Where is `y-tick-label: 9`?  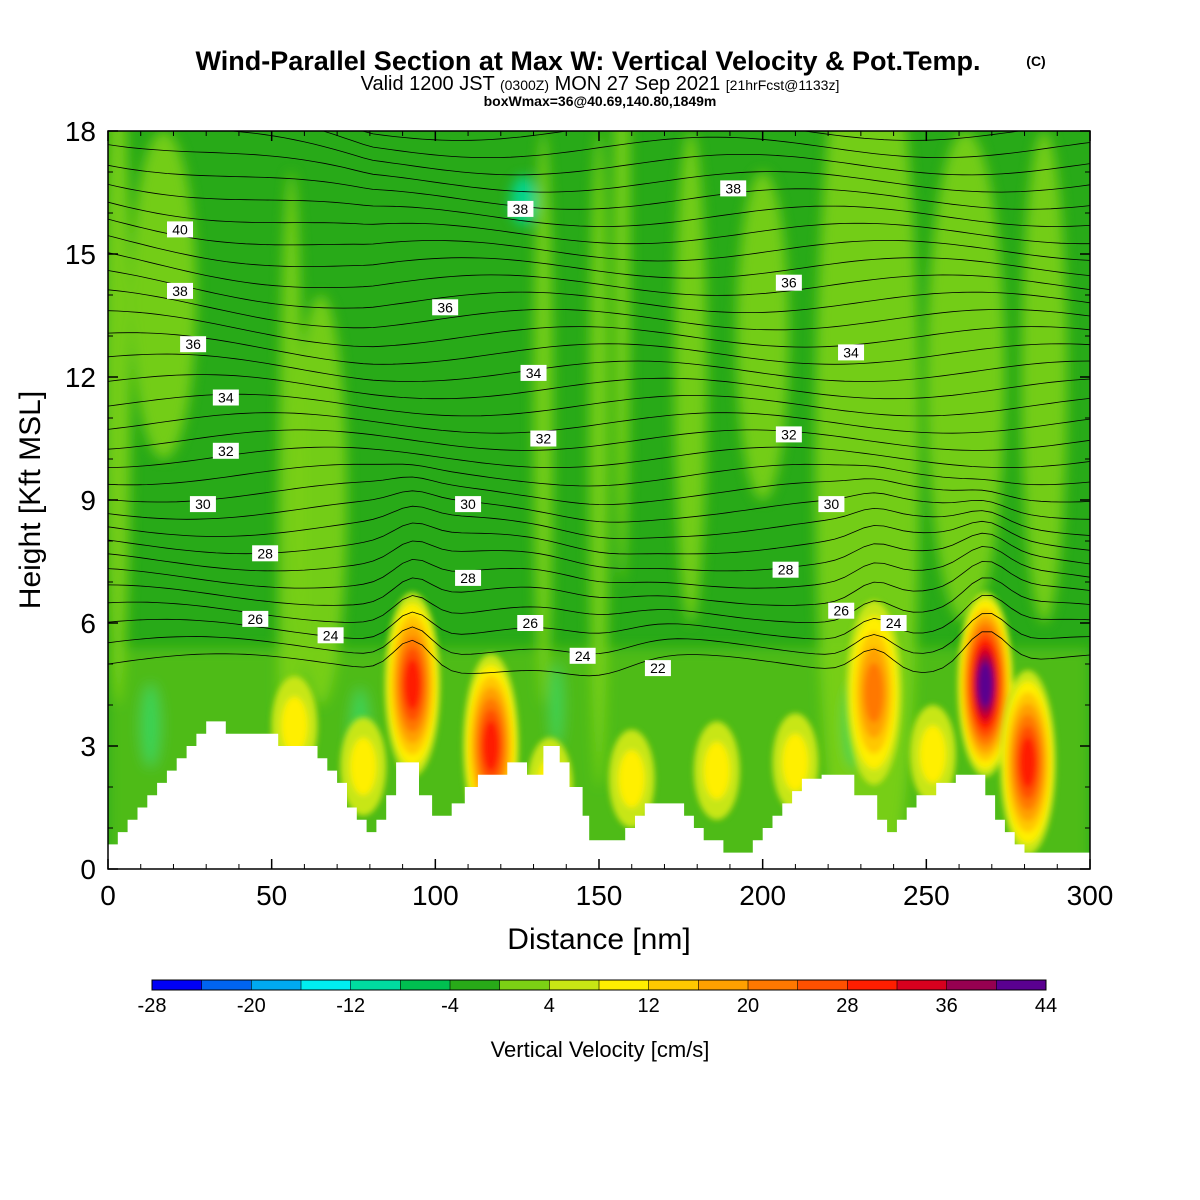
y-tick-label: 9 is located at coordinates (88, 500).